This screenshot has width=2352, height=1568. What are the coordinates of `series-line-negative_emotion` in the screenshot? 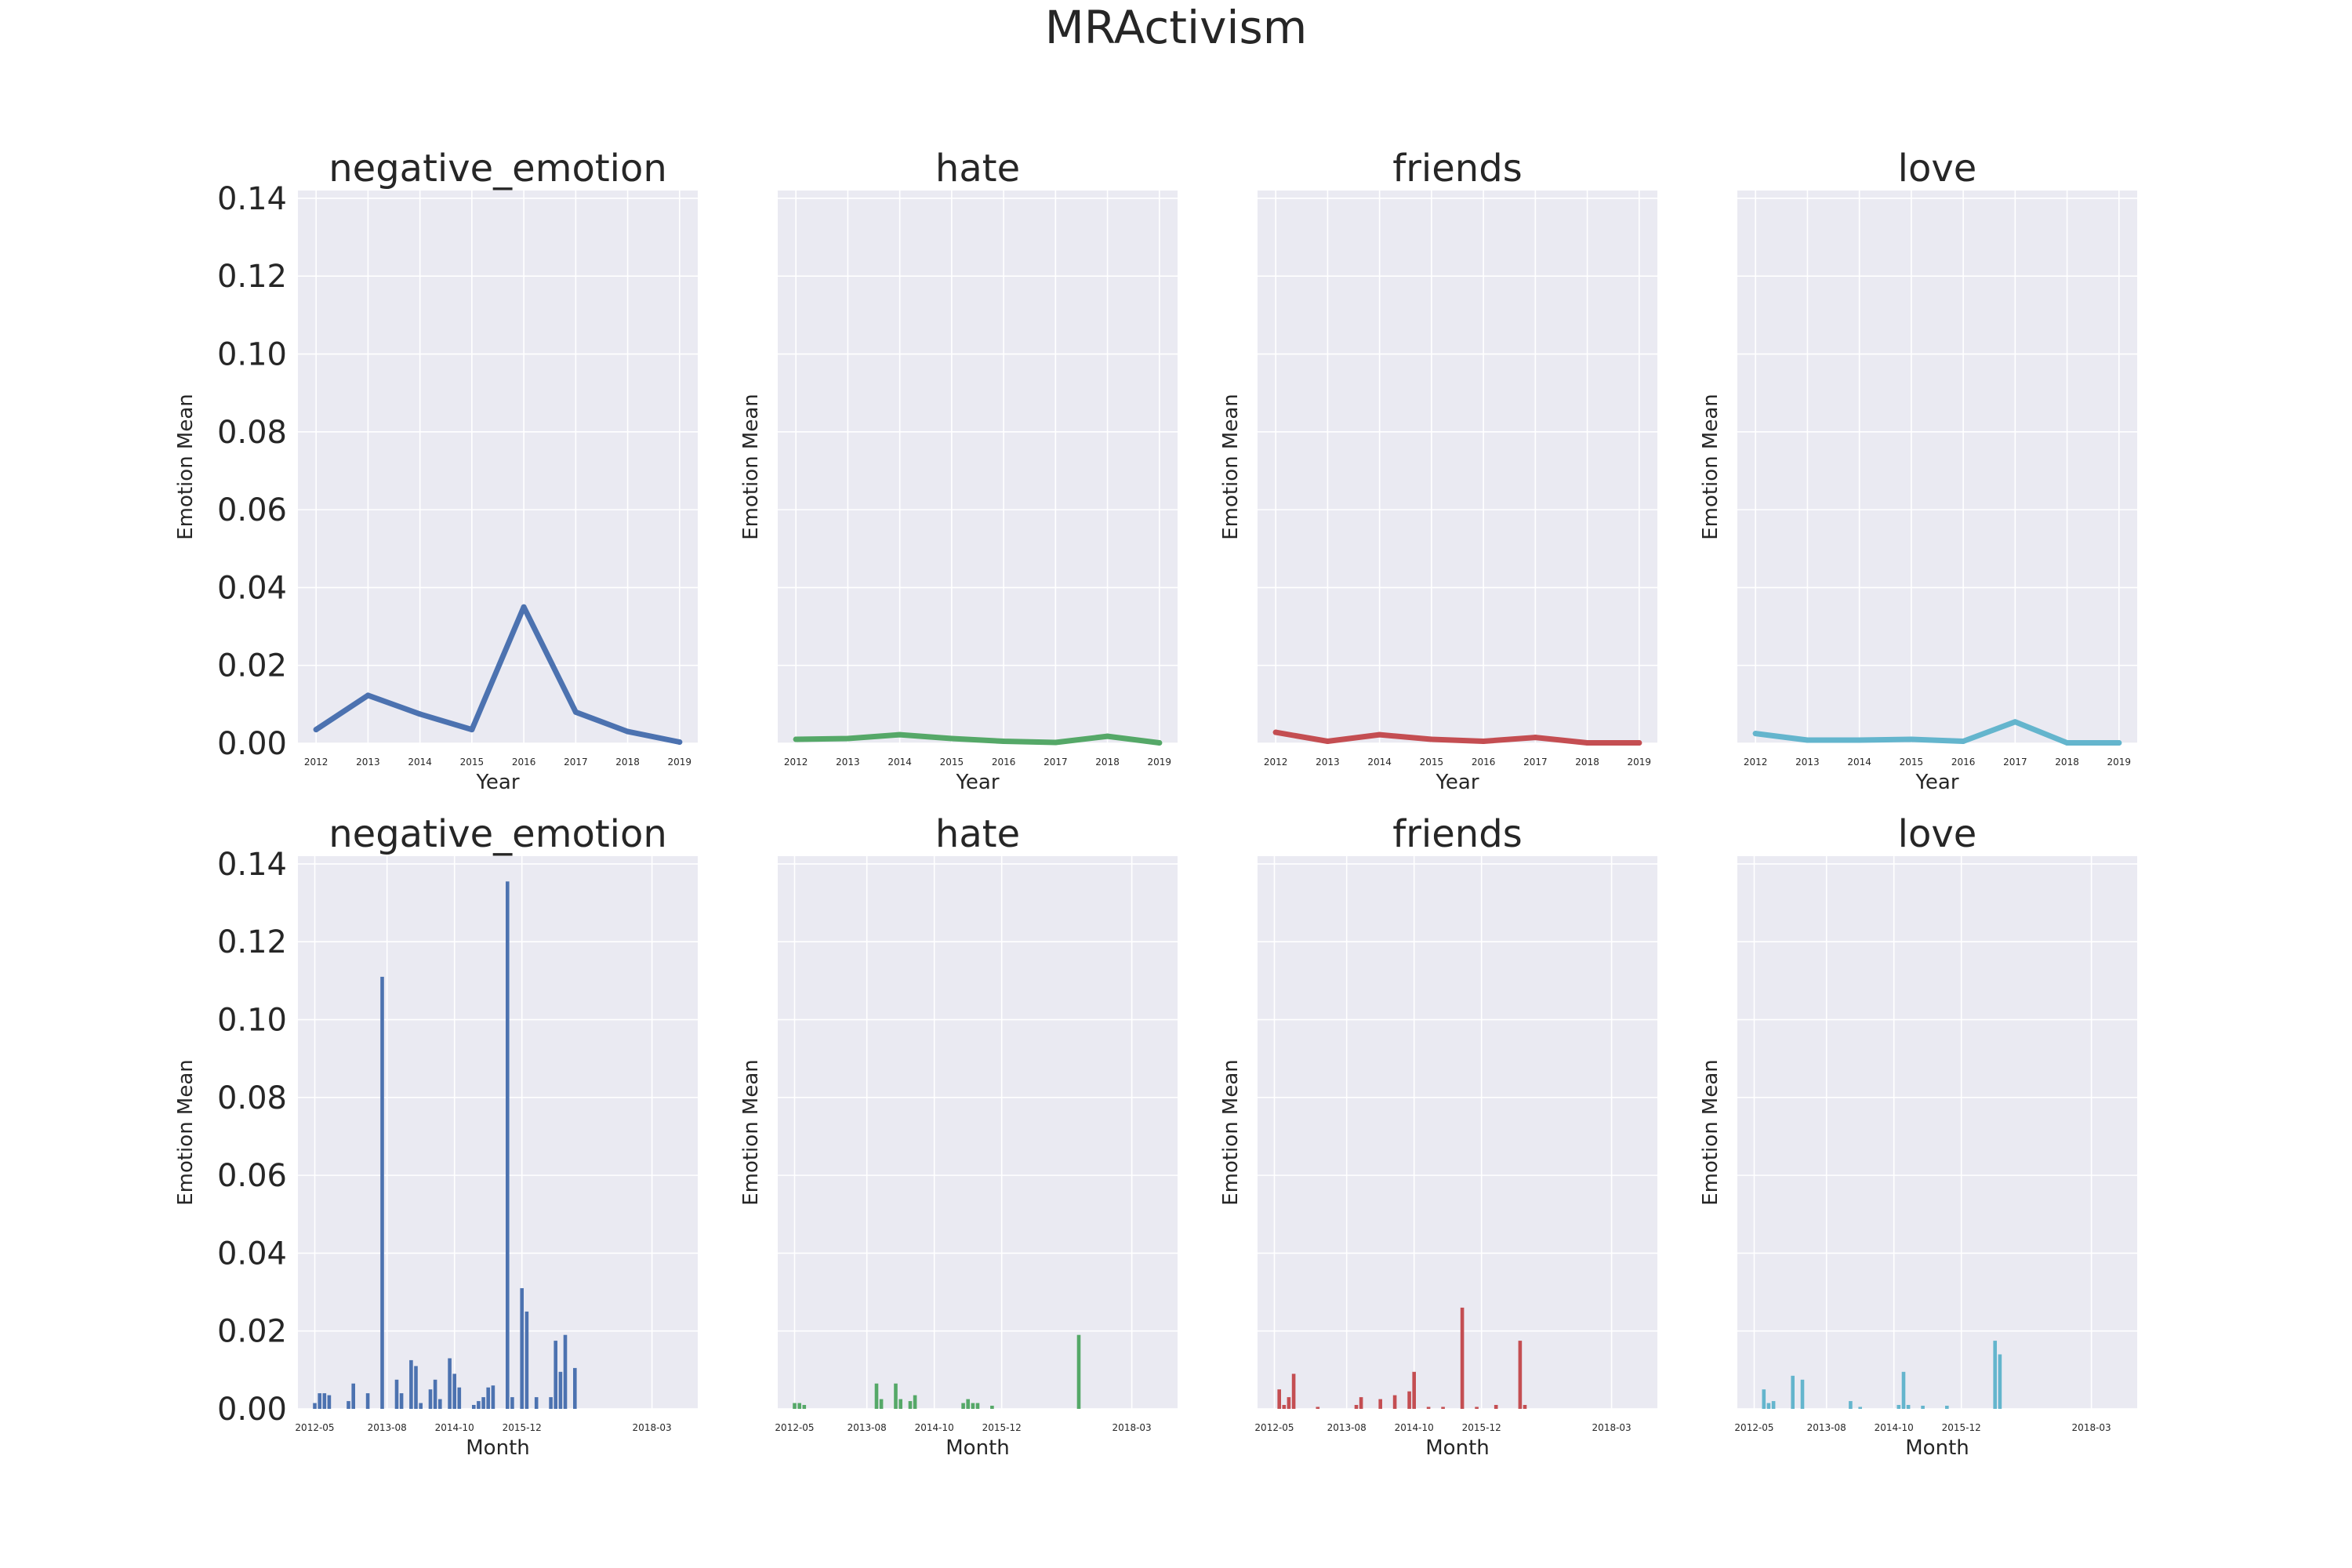 It's located at (498, 674).